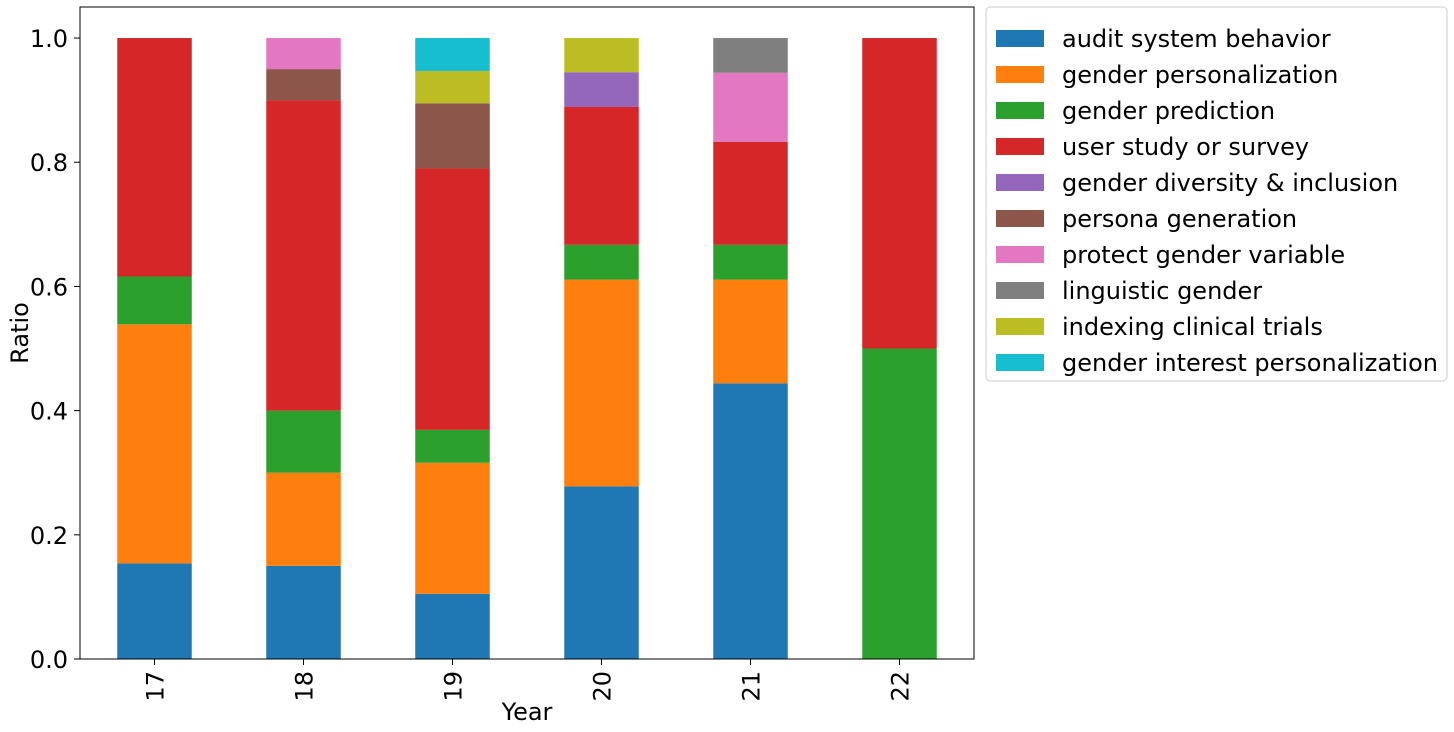 Image resolution: width=1454 pixels, height=732 pixels. What do you see at coordinates (752, 686) in the screenshot?
I see `x-tick-label: 21` at bounding box center [752, 686].